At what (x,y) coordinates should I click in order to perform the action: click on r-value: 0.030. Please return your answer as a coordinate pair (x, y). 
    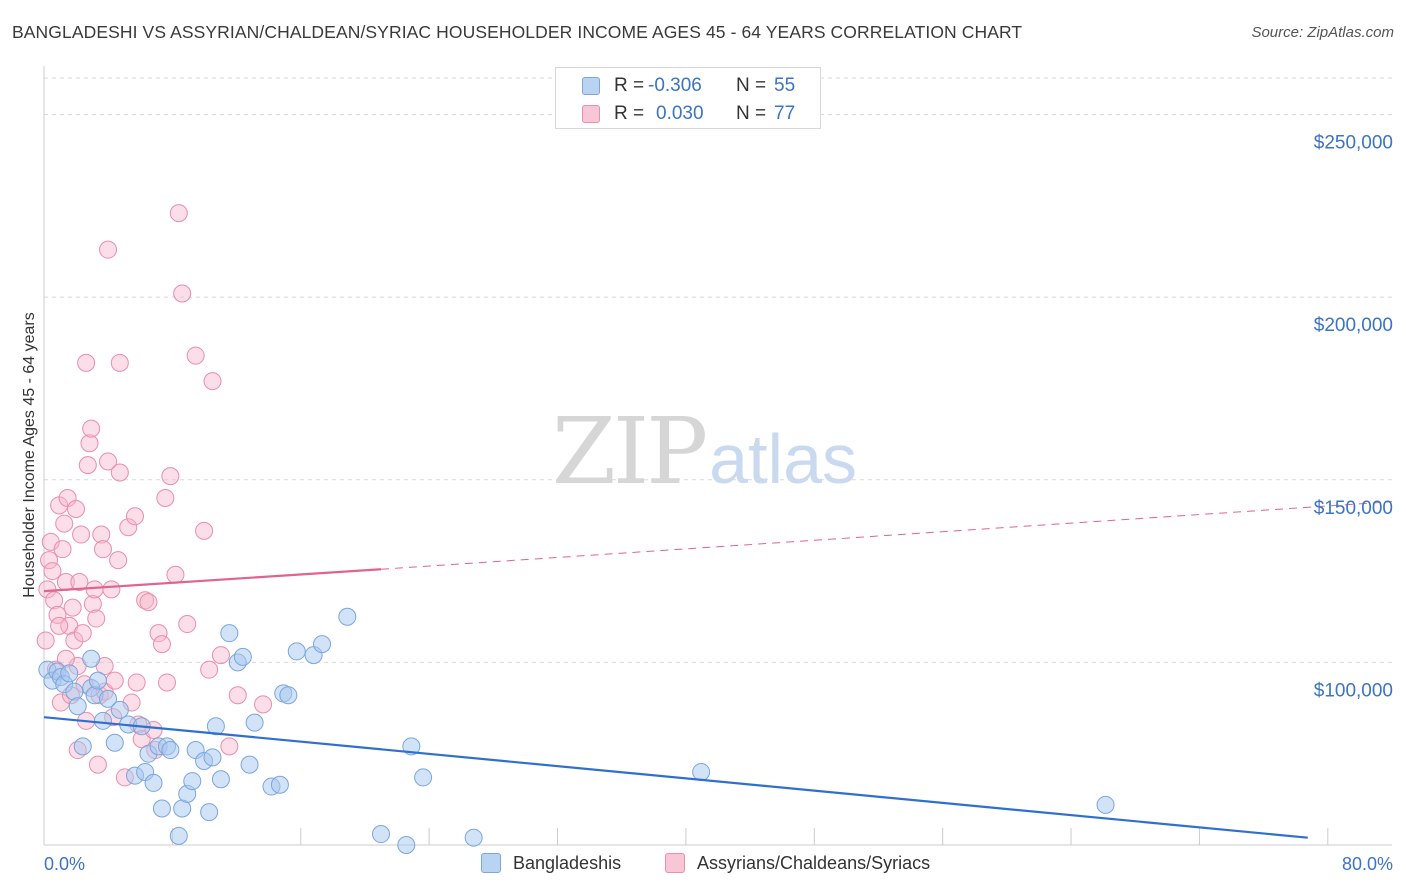
    Looking at the image, I should click on (680, 113).